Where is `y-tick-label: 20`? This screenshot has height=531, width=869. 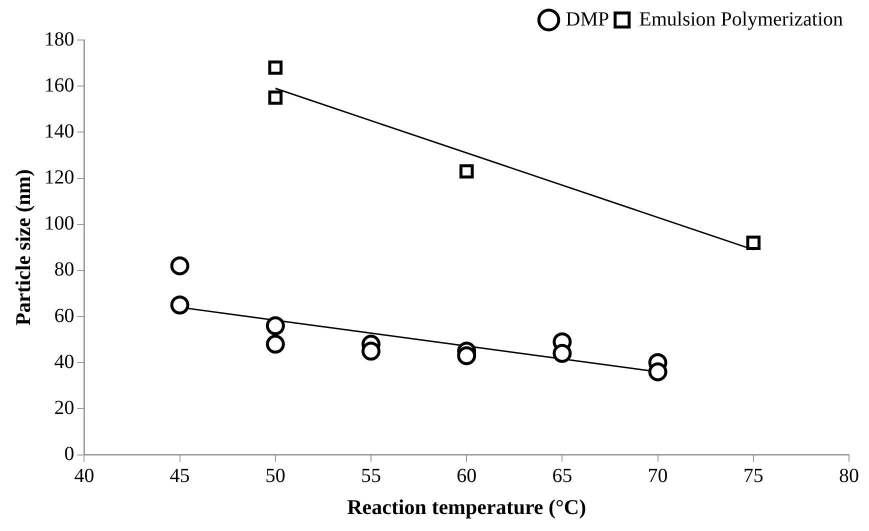 y-tick-label: 20 is located at coordinates (64, 407).